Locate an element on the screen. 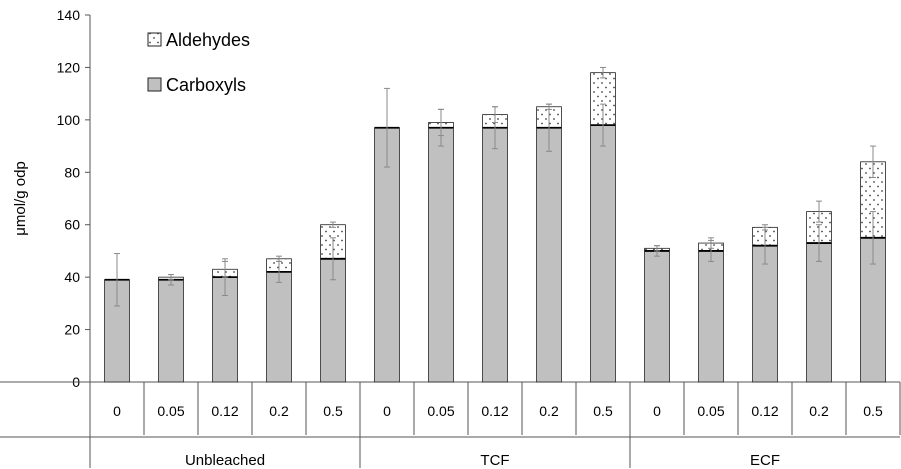 The height and width of the screenshot is (469, 901). group-label: ECF is located at coordinates (765, 460).